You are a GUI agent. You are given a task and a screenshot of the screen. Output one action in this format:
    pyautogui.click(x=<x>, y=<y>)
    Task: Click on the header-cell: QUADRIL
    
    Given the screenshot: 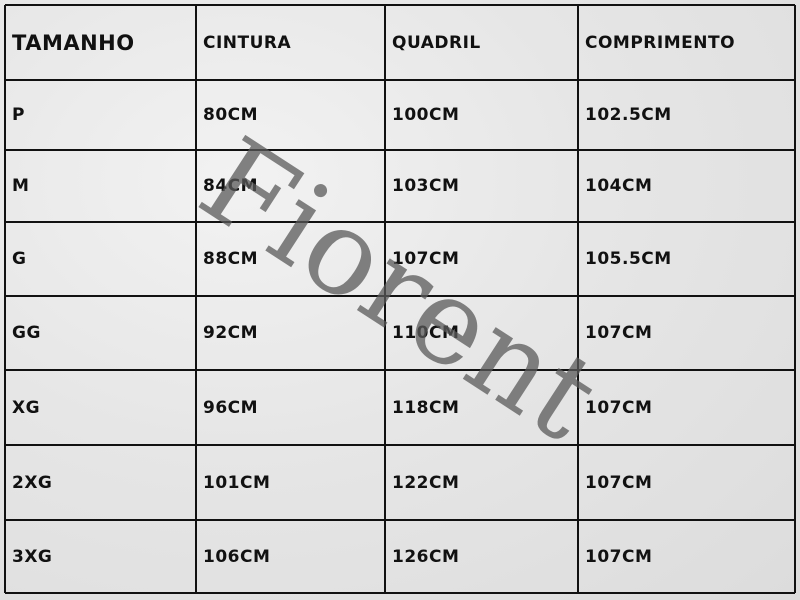 What is the action you would take?
    pyautogui.click(x=436, y=42)
    